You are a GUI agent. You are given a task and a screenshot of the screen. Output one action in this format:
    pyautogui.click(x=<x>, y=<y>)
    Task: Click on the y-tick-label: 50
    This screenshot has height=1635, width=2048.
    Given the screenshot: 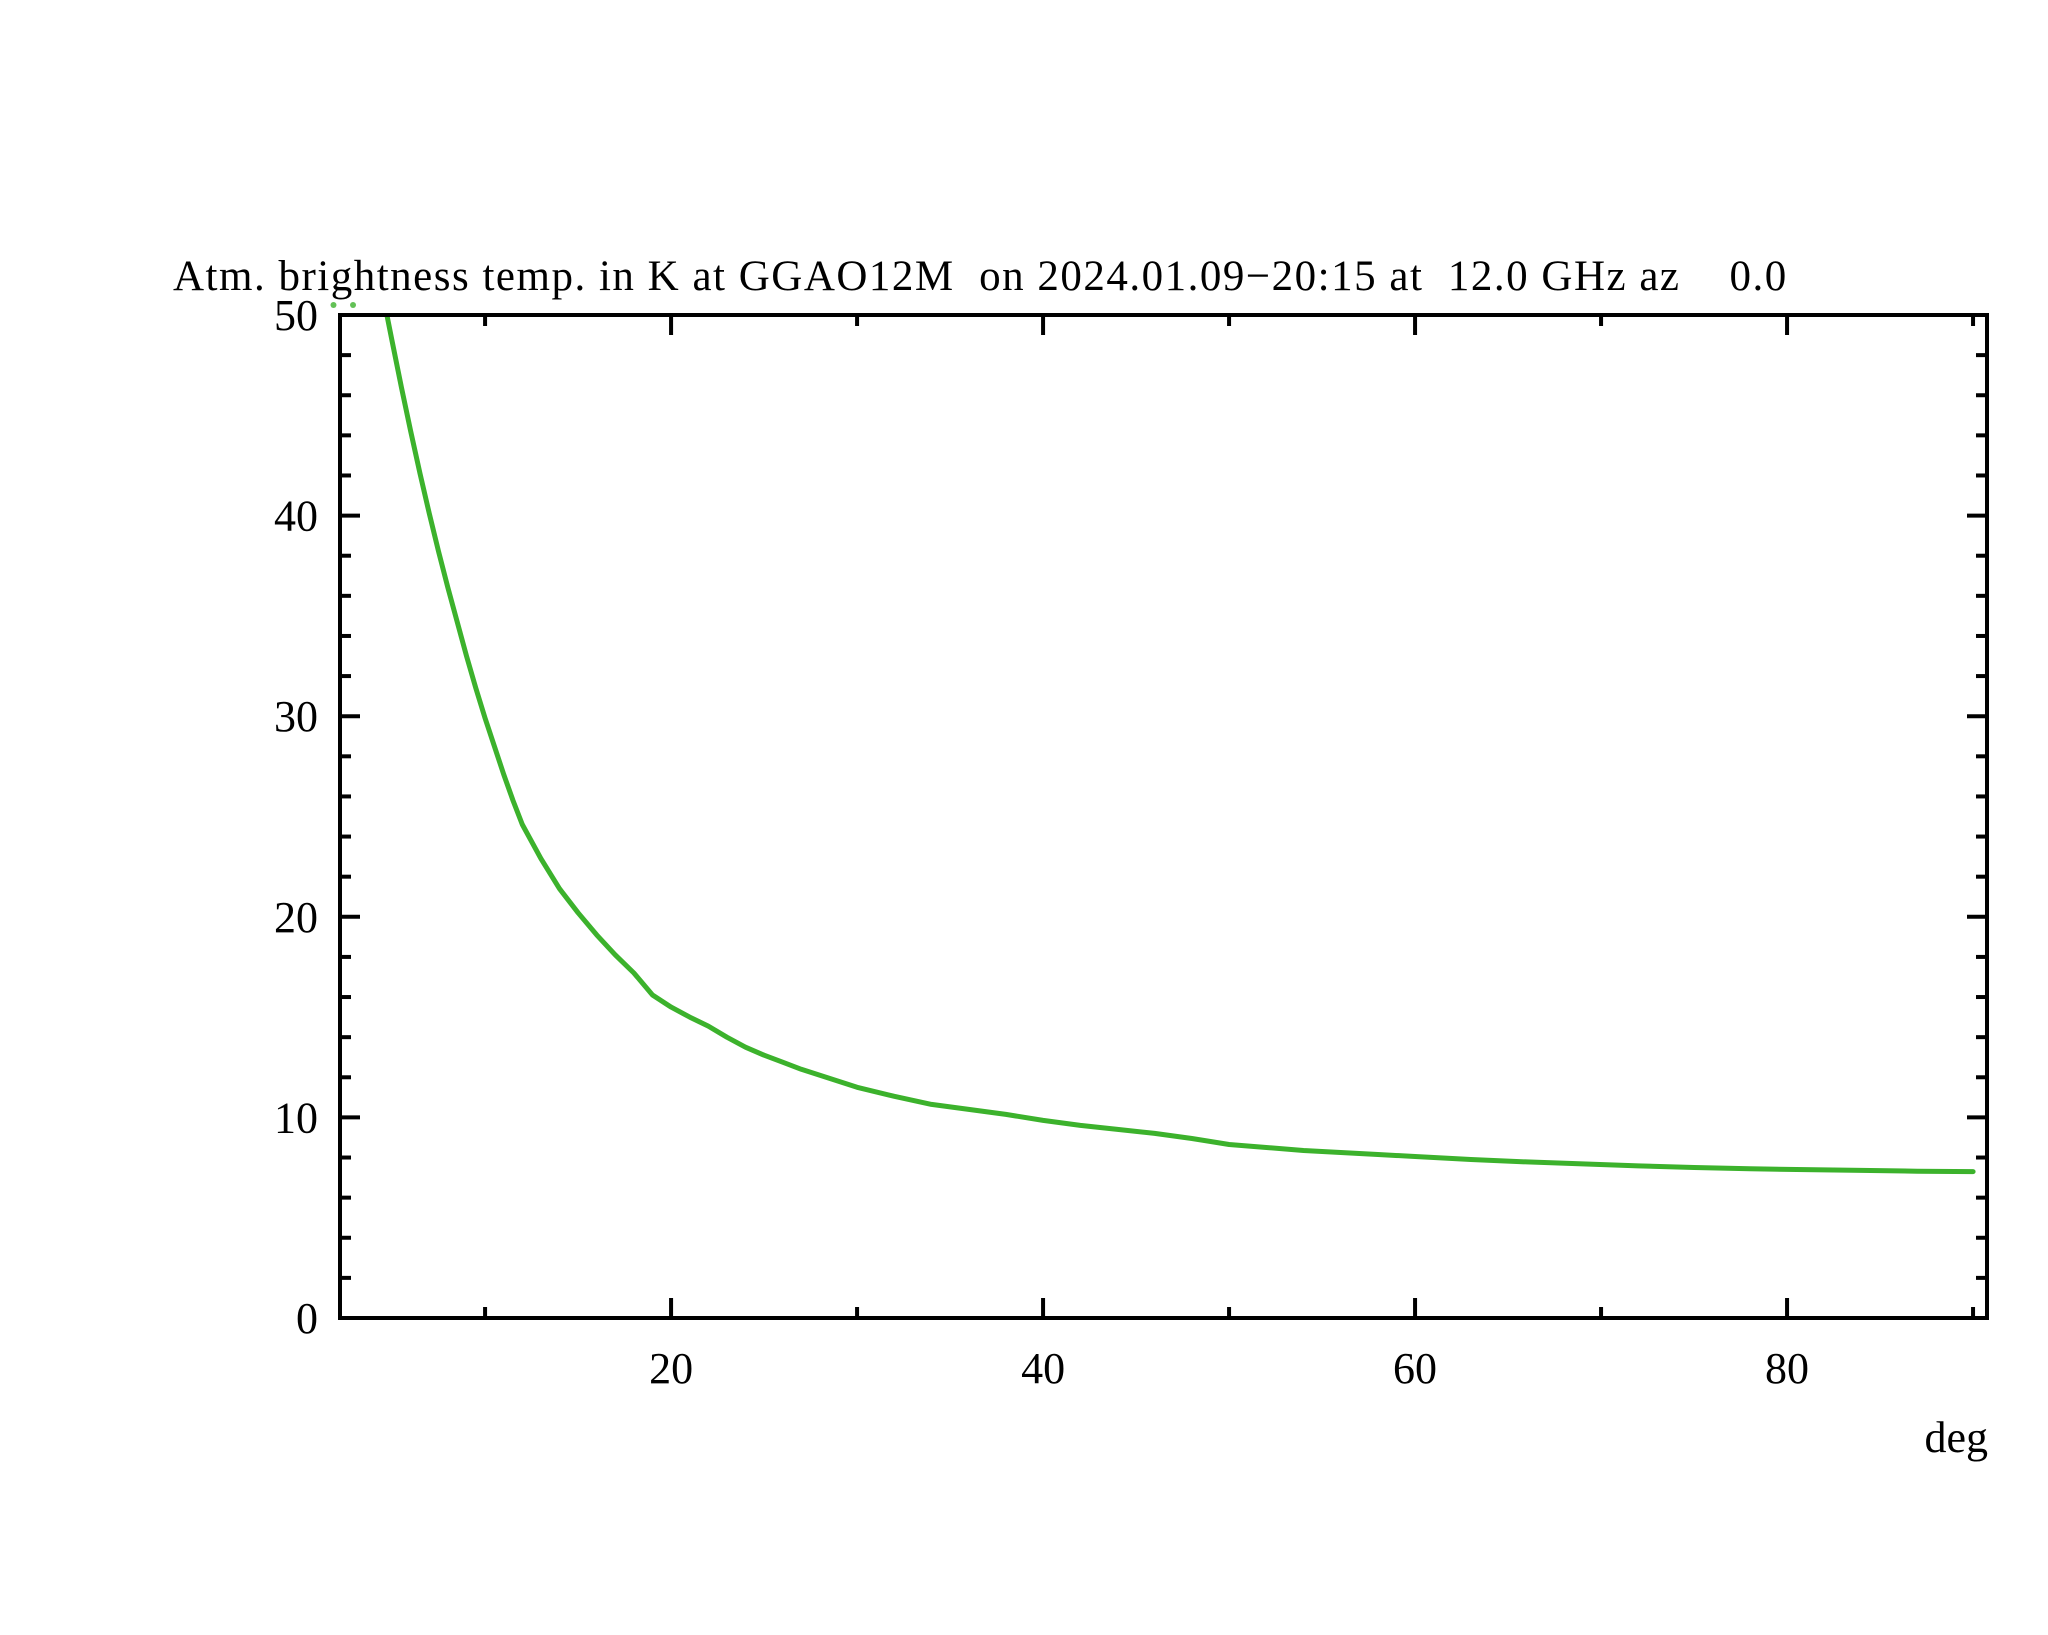 What is the action you would take?
    pyautogui.click(x=296, y=315)
    